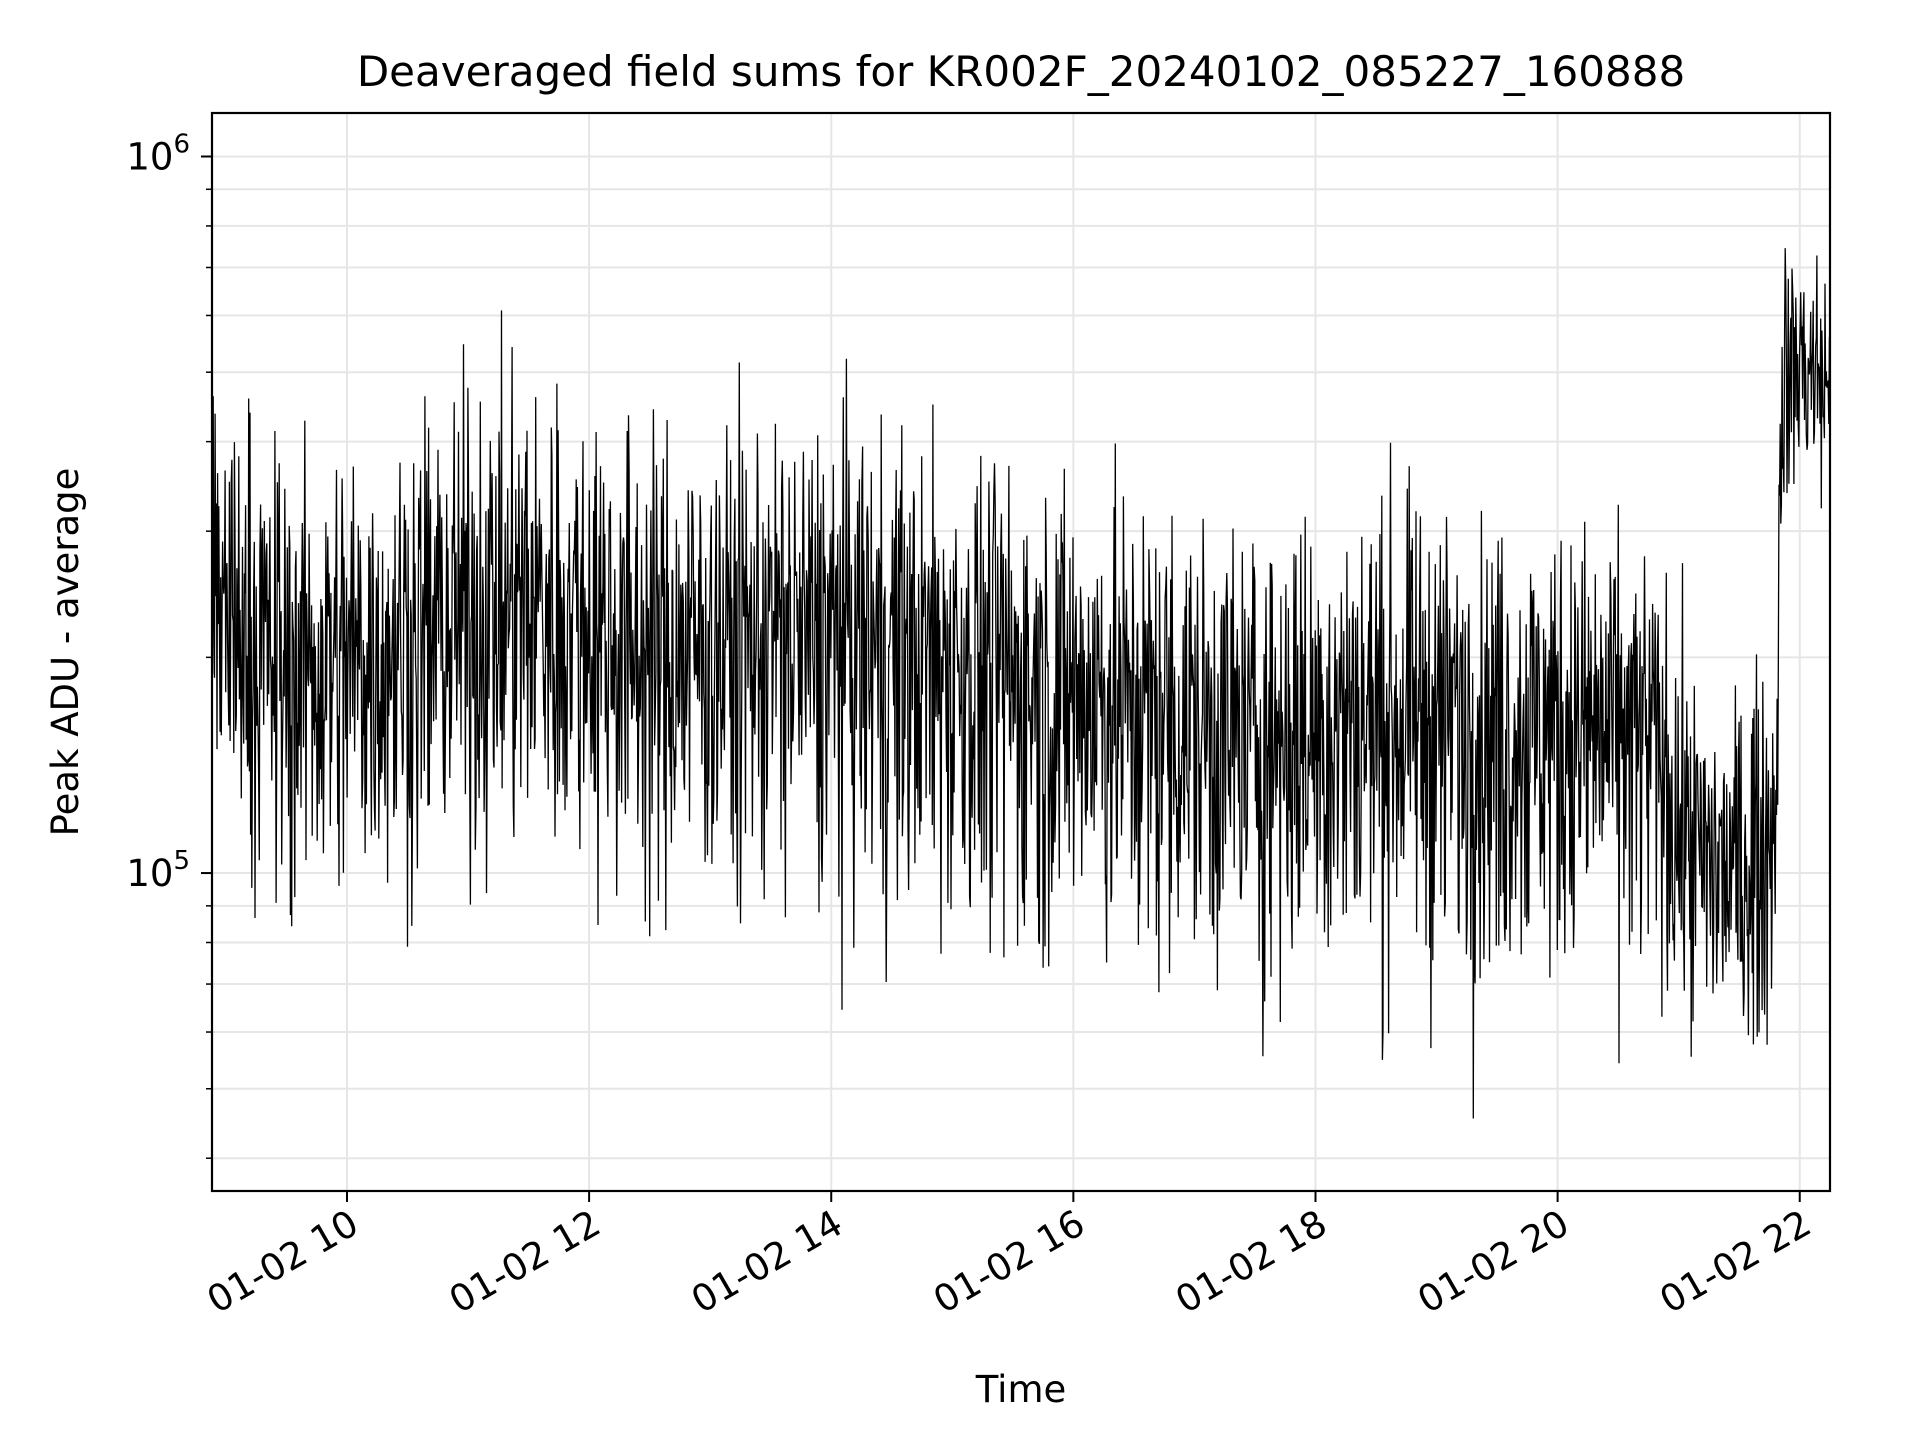 Image resolution: width=1920 pixels, height=1440 pixels. What do you see at coordinates (1021, 1389) in the screenshot?
I see `x-axis-label: Time` at bounding box center [1021, 1389].